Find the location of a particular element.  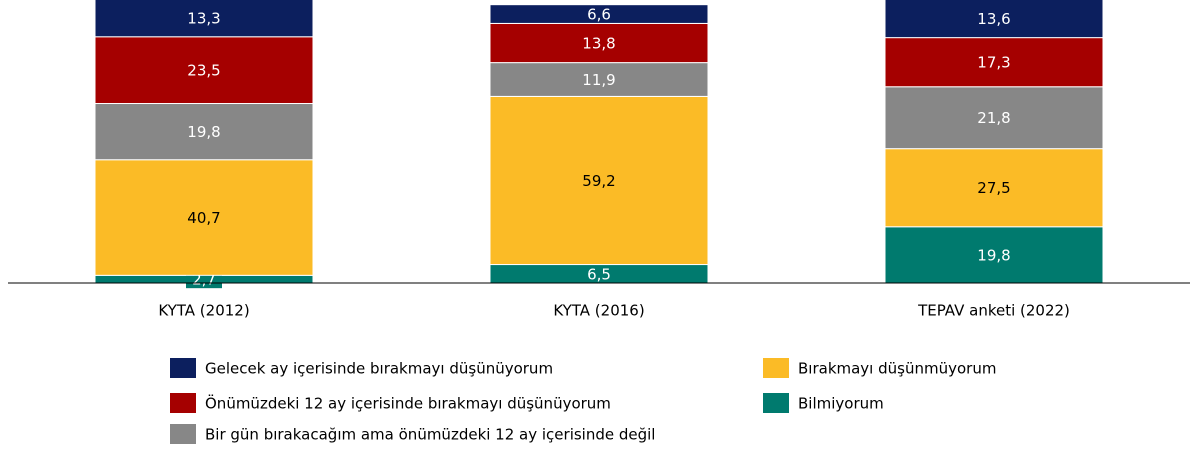

legend-label: Bırakmayı düşünmüyorum is located at coordinates (897, 369).